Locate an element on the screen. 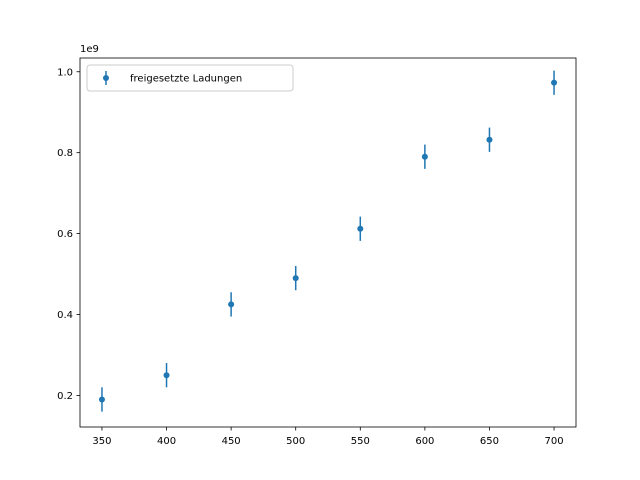 The image size is (640, 480). y-tick-label: 0.8 is located at coordinates (65, 153).